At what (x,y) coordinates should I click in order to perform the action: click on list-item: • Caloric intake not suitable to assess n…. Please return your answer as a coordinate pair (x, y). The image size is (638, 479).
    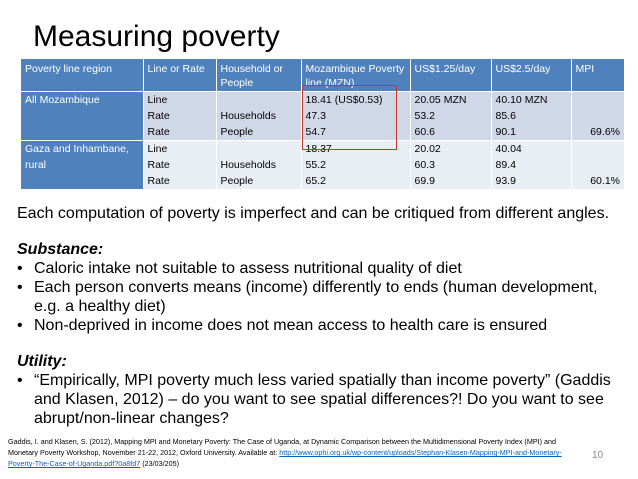
    Looking at the image, I should click on (239, 268).